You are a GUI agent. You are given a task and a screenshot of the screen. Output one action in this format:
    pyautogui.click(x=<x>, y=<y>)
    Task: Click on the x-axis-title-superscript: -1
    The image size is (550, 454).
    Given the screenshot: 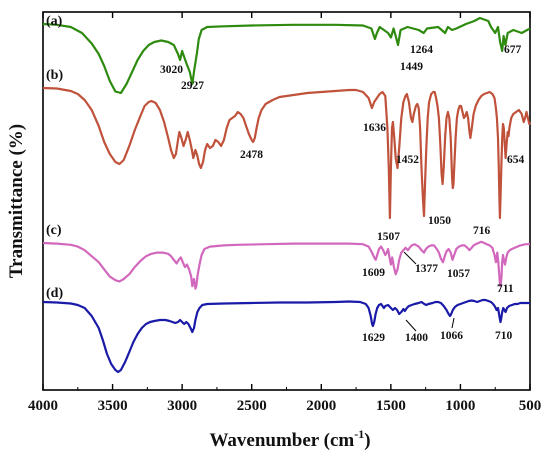 What is the action you would take?
    pyautogui.click(x=359, y=434)
    